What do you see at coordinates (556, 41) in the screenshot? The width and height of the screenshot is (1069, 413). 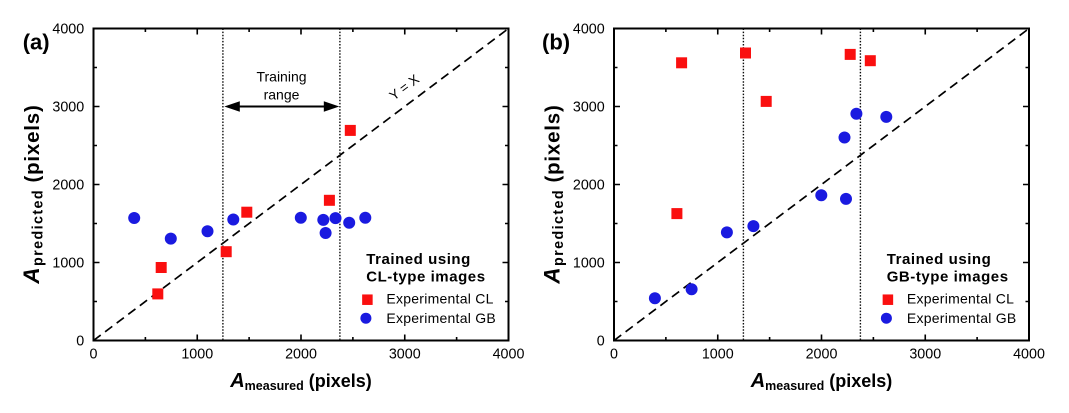 I see `svg-text: (b)` at bounding box center [556, 41].